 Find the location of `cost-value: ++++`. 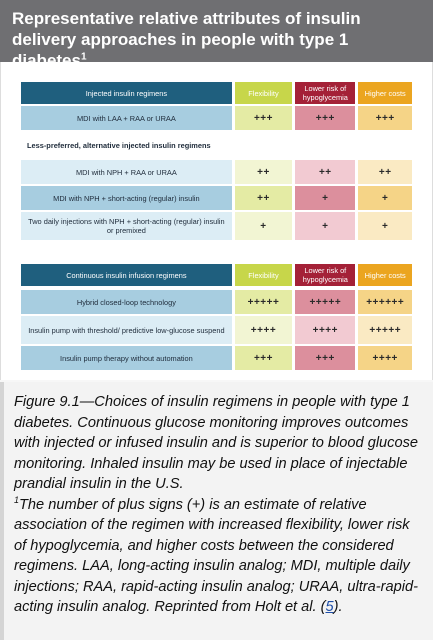

cost-value: ++++ is located at coordinates (385, 358).